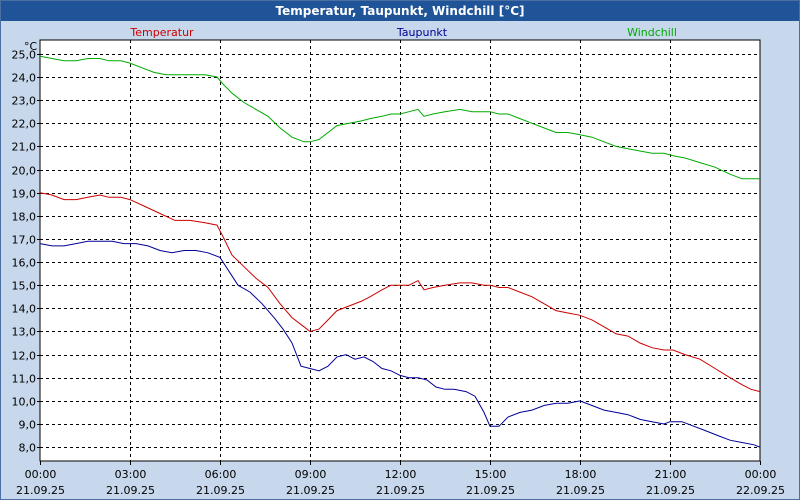  What do you see at coordinates (24, 286) in the screenshot?
I see `y-tick-label: 15,0` at bounding box center [24, 286].